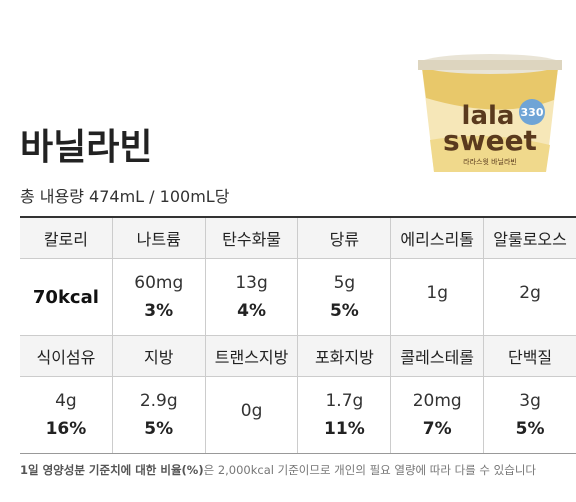  I want to click on subtitle: 총 내용량 474mL / 100mL당, so click(125, 196).